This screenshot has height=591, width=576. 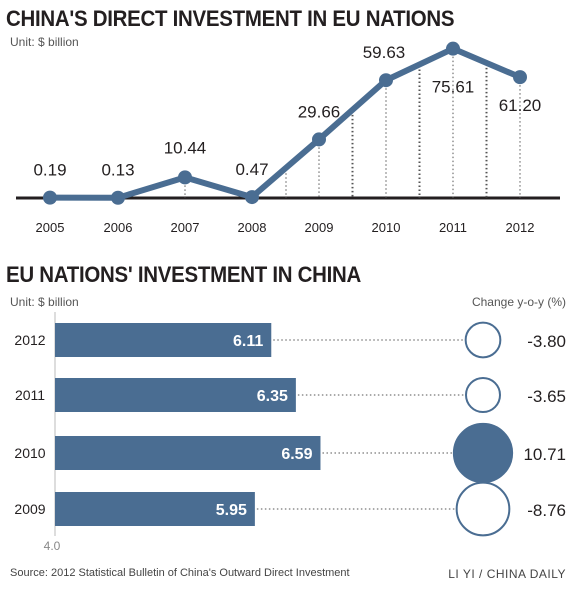 What do you see at coordinates (184, 274) in the screenshot?
I see `bar-chart-title: EU NATIONS' INVESTMENT IN CHINA` at bounding box center [184, 274].